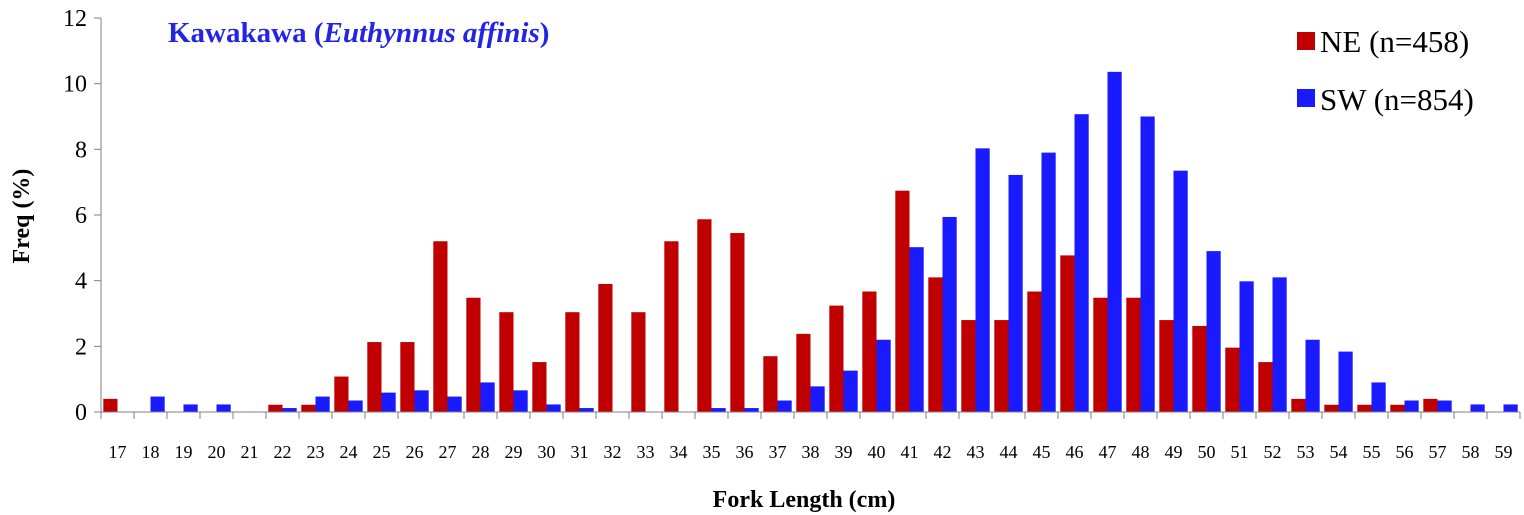 Image resolution: width=1524 pixels, height=515 pixels. Describe the element at coordinates (804, 500) in the screenshot. I see `x-axis-label: Fork Length (cm)` at that location.